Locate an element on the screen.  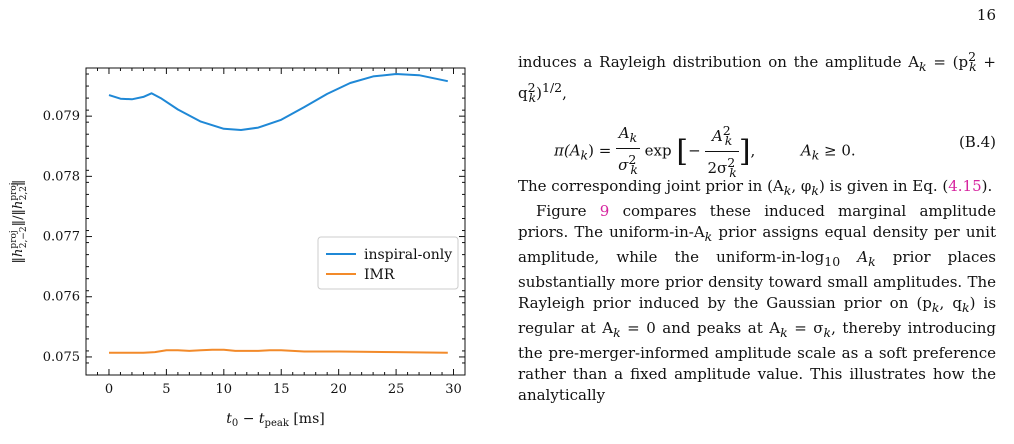
equation-ref-link: 4.15 is located at coordinates (965, 186).